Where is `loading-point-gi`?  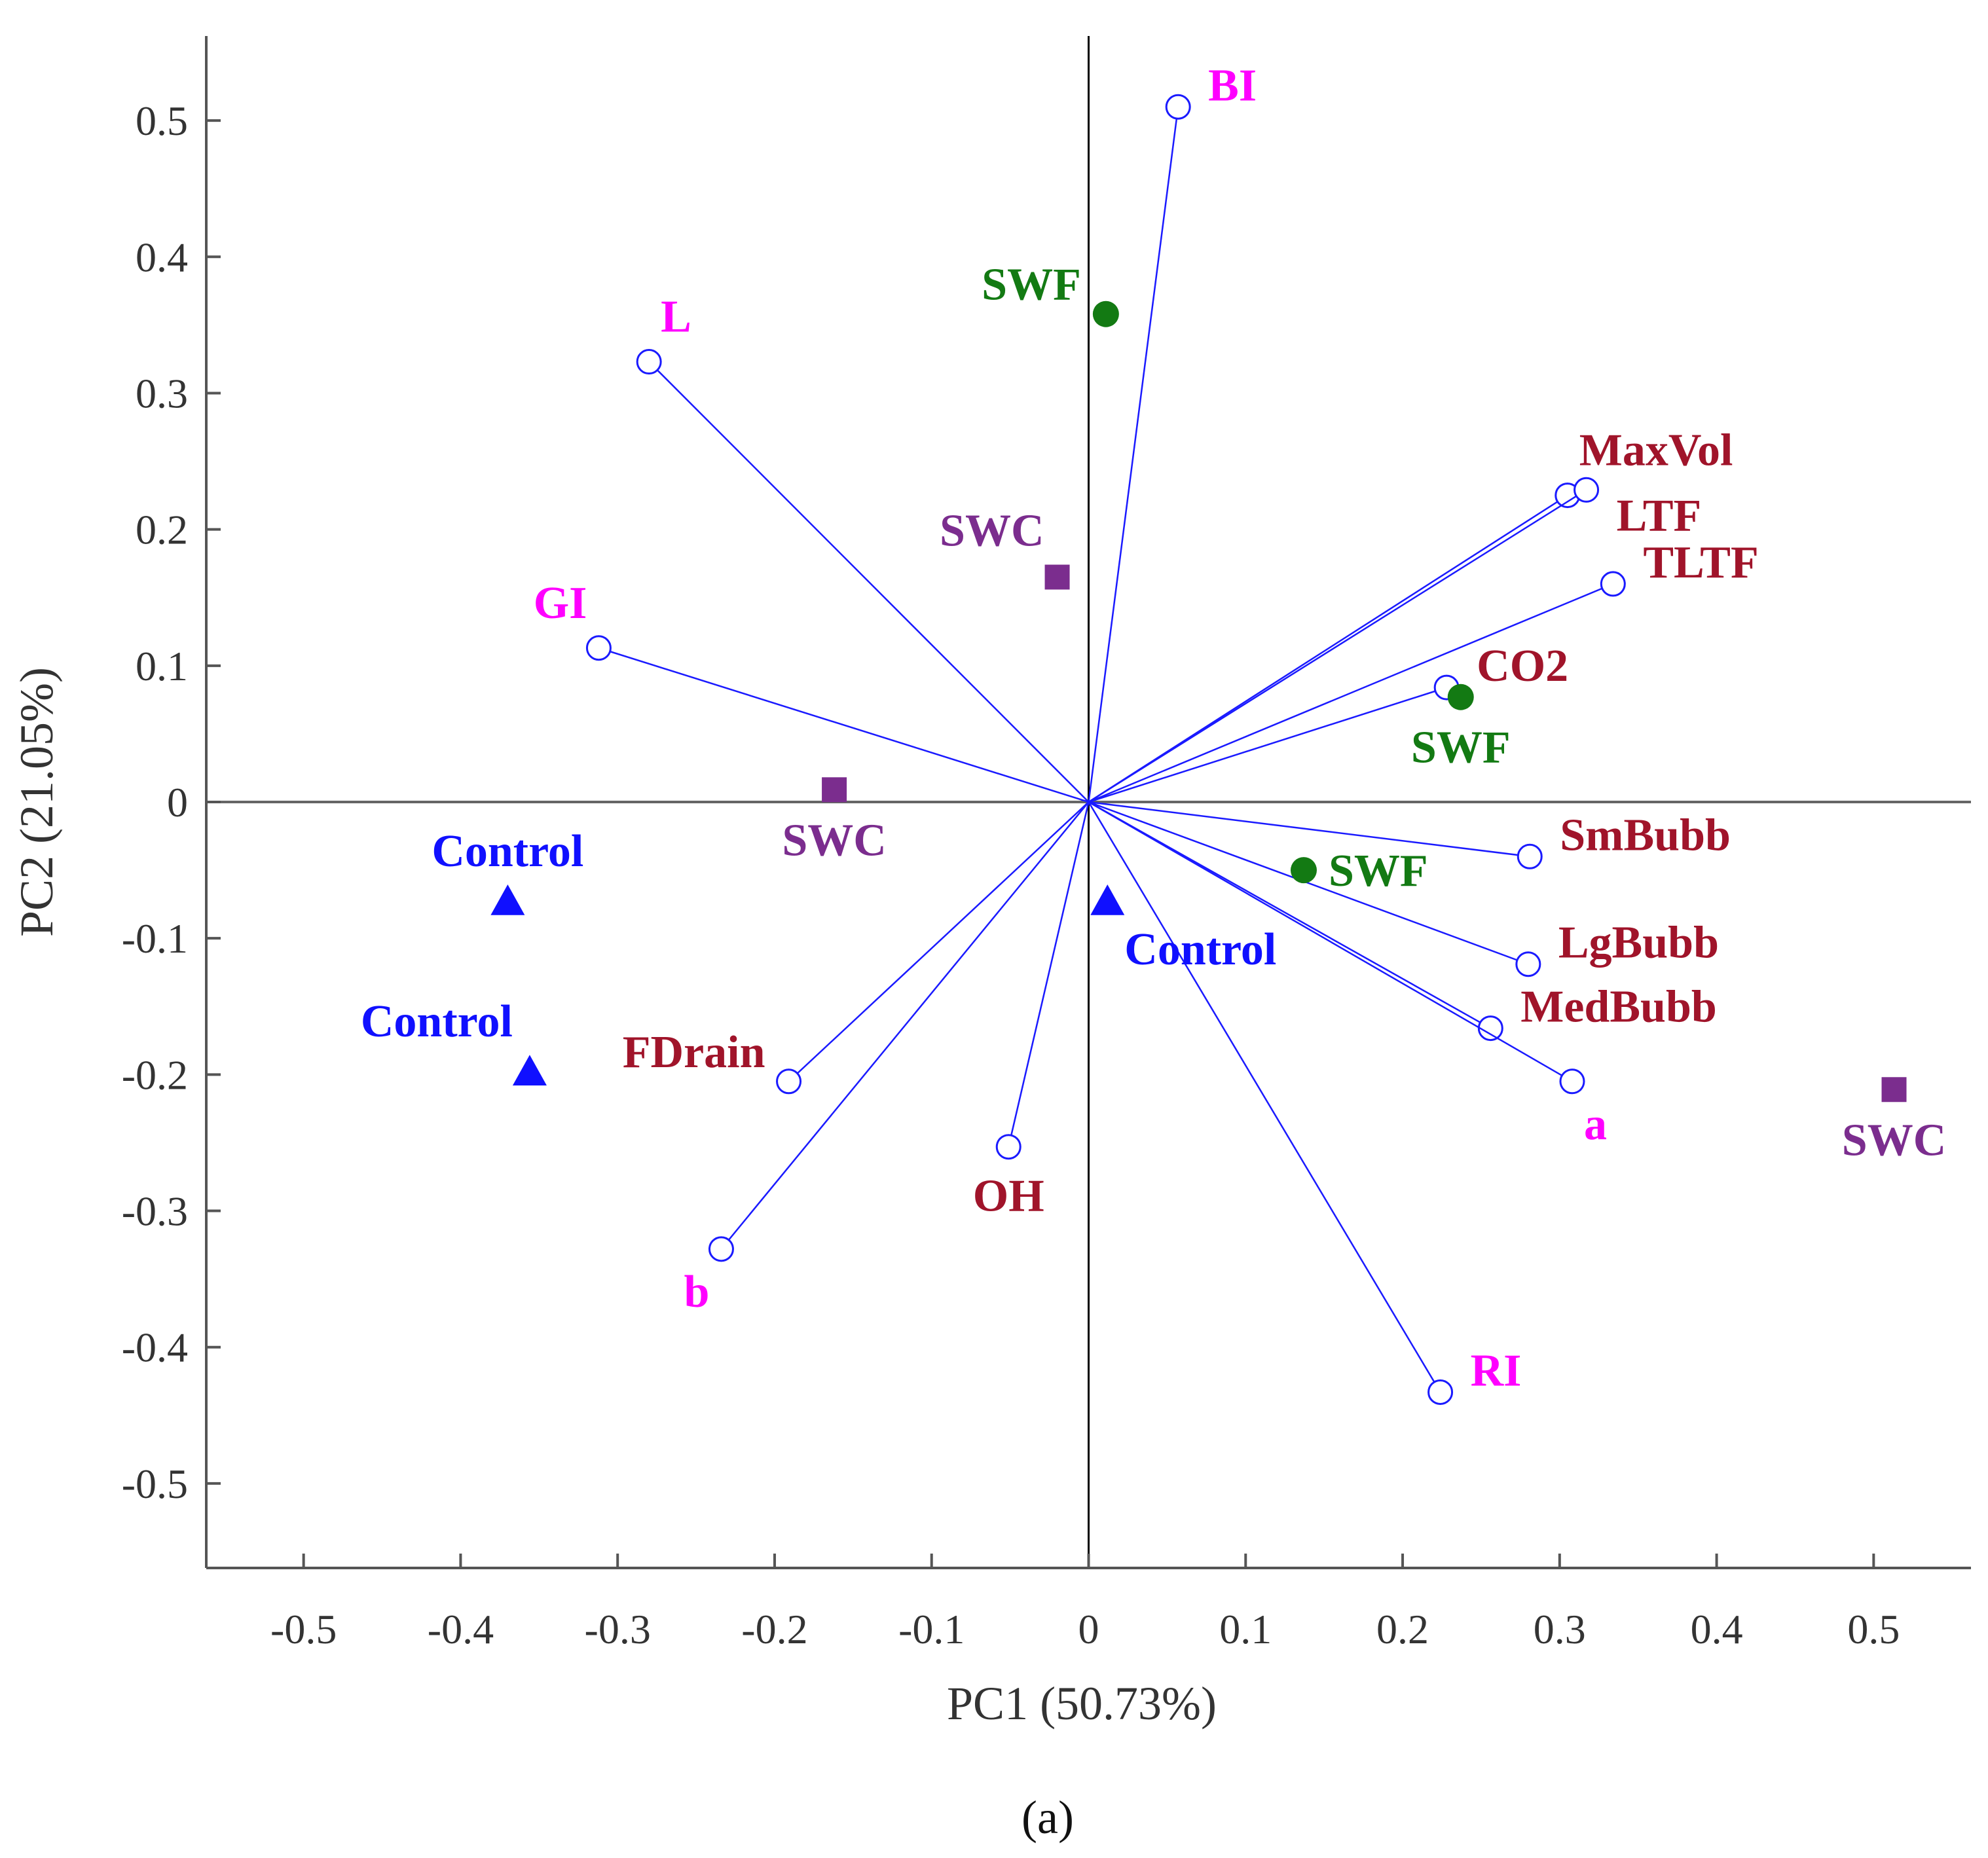 loading-point-gi is located at coordinates (598, 648).